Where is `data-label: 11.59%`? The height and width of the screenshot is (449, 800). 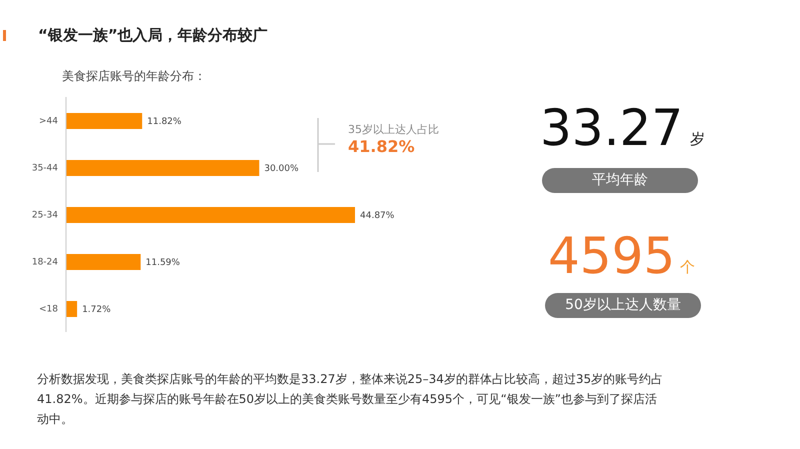 data-label: 11.59% is located at coordinates (163, 263).